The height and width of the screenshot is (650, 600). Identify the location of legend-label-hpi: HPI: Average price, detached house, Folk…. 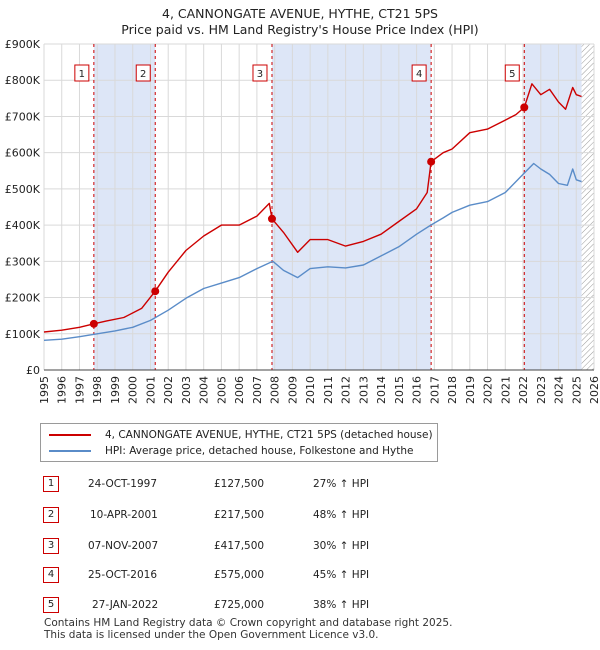
(259, 451).